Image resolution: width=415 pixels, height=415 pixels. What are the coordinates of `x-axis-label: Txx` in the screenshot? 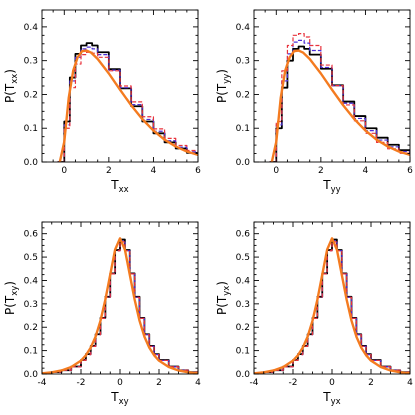 It's located at (119, 186).